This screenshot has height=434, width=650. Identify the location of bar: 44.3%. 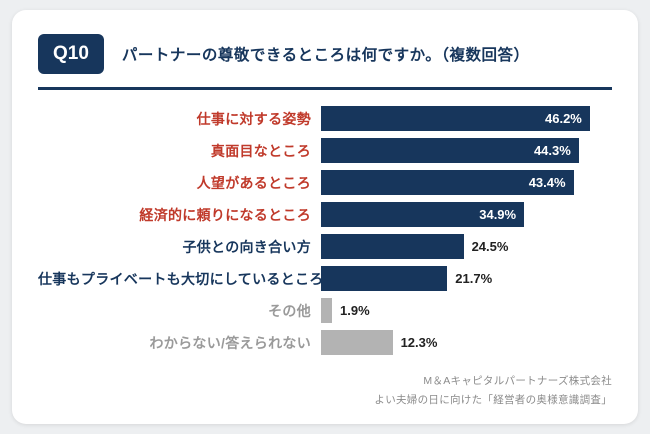
(450, 150).